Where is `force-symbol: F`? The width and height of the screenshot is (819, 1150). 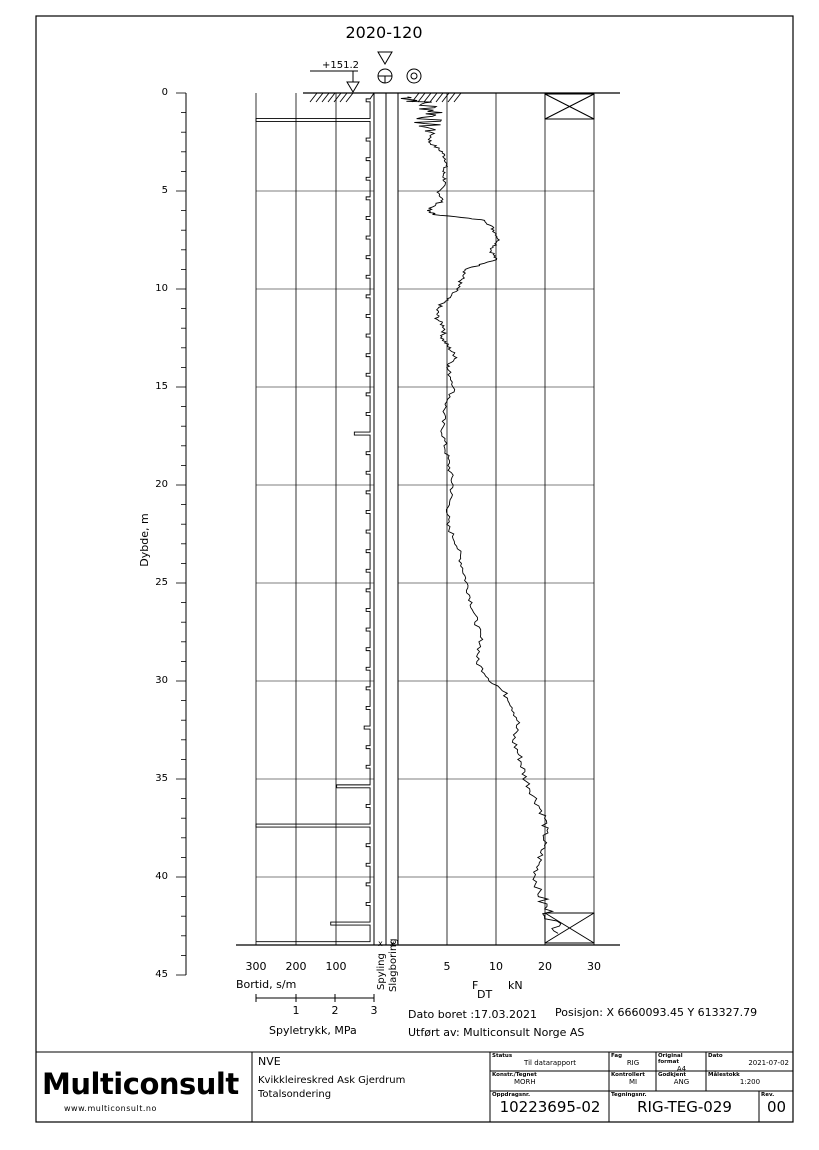 force-symbol: F is located at coordinates (475, 985).